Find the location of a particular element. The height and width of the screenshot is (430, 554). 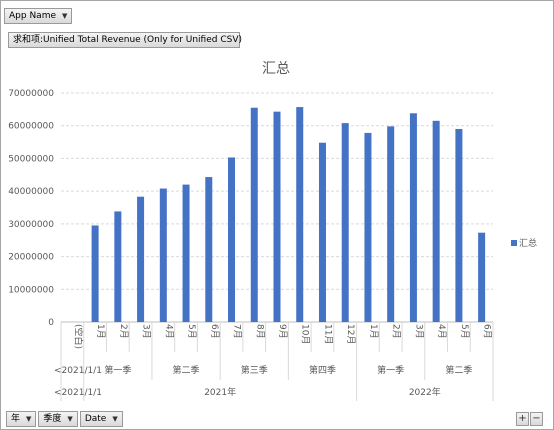

x-tick-label: 8月 is located at coordinates (259, 331).